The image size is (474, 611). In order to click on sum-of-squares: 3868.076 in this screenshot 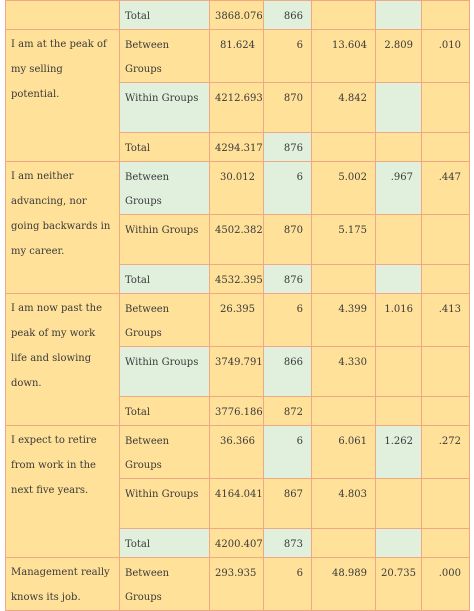, I will do `click(236, 15)`.